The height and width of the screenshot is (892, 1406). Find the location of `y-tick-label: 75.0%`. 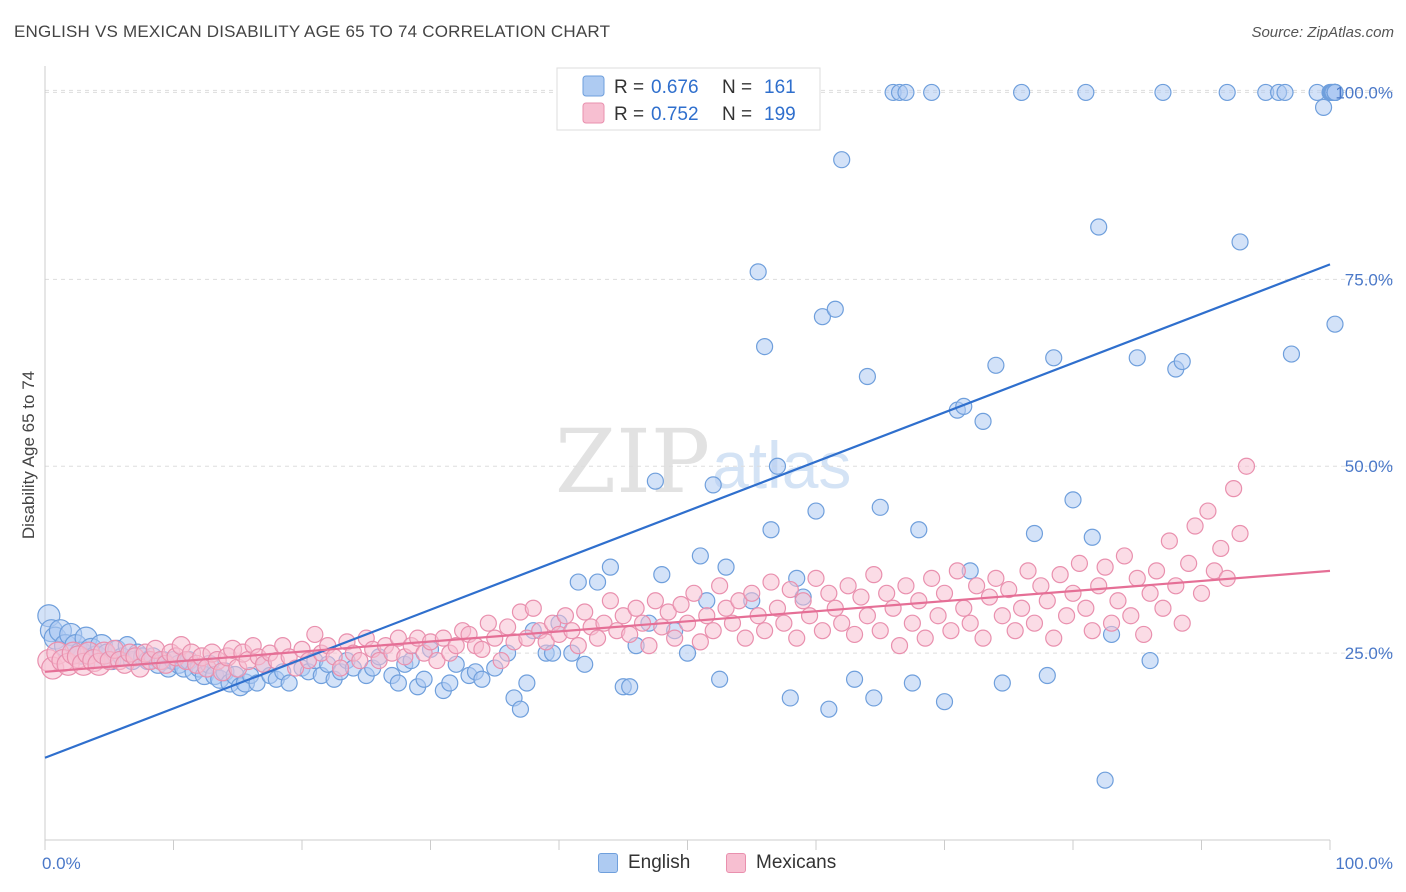

y-tick-label: 75.0% is located at coordinates (1369, 279).